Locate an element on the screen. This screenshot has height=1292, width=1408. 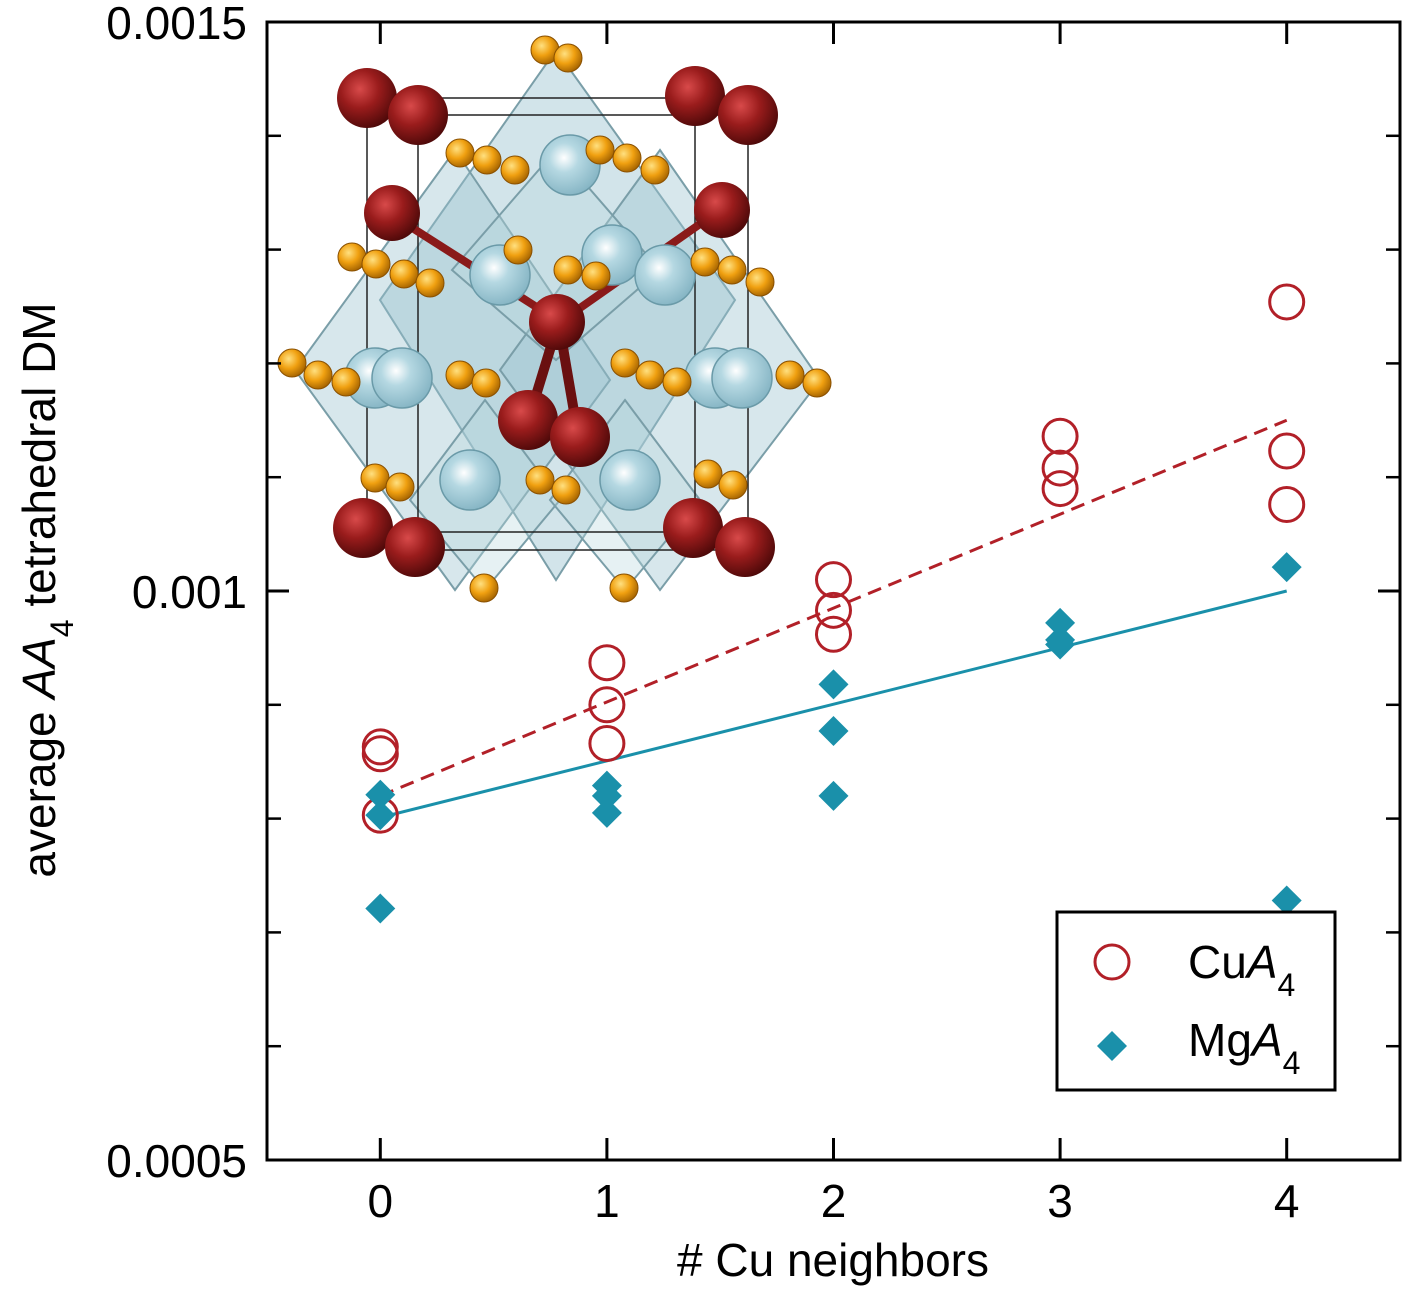
legend-label-MgA4: MgA4 is located at coordinates (1244, 1047).